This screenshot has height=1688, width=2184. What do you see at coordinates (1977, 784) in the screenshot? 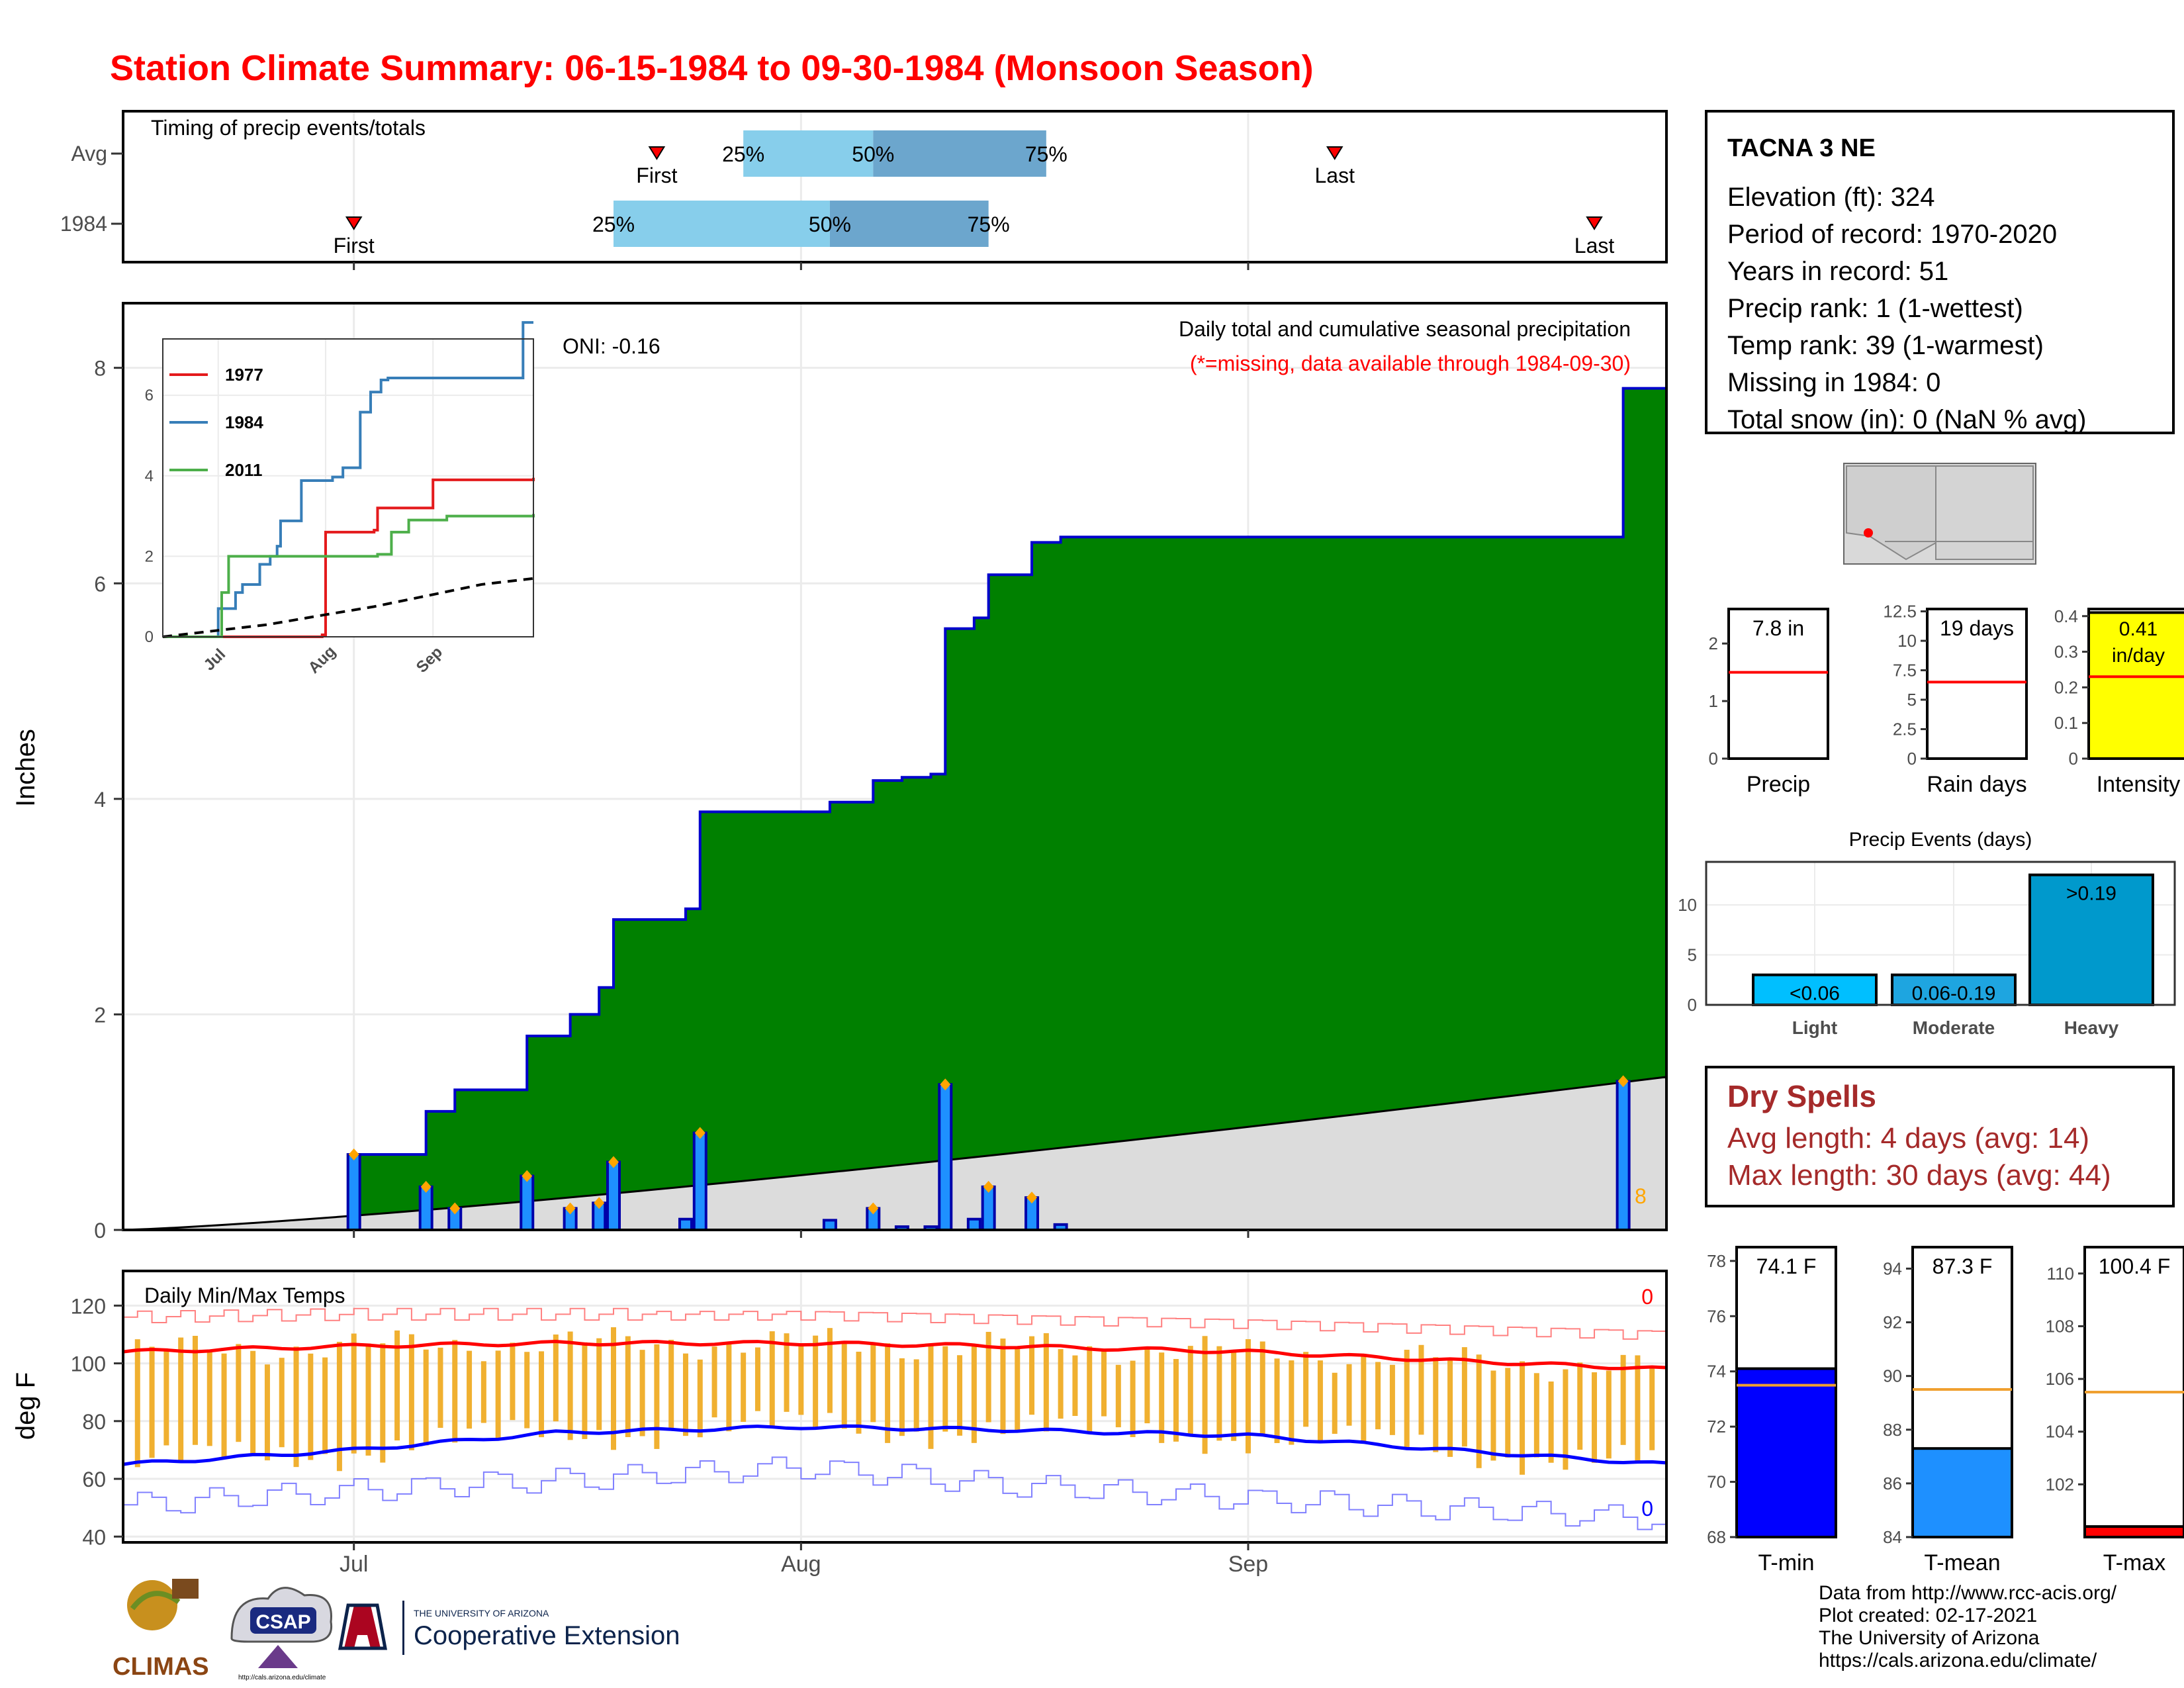
I see `summary-category-label: Rain days` at bounding box center [1977, 784].